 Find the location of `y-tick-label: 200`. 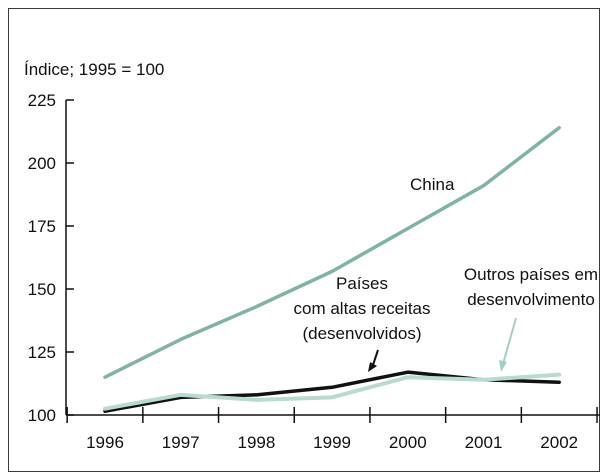

y-tick-label: 200 is located at coordinates (42, 163).